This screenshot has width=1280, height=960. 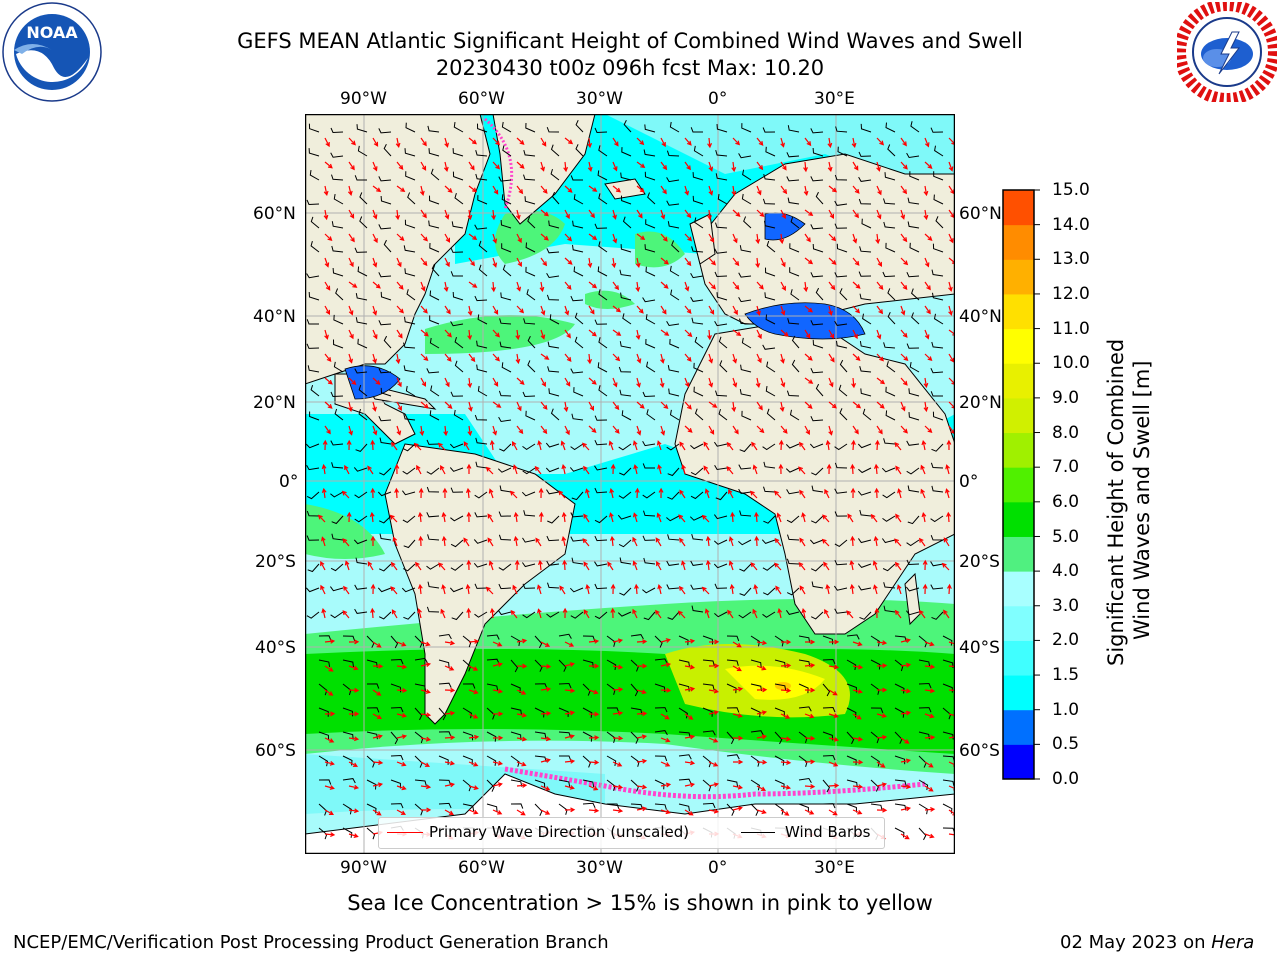 I want to click on colorbar-tick-label: 10.0, so click(x=1071, y=363).